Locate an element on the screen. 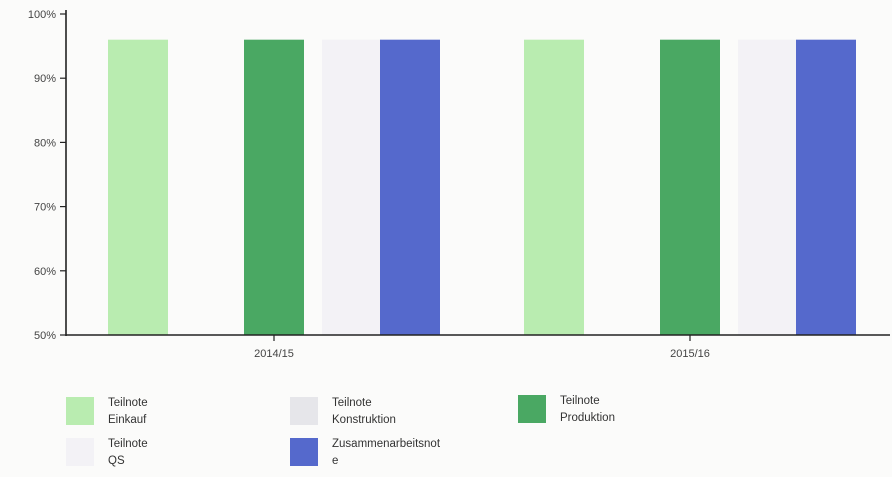 Image resolution: width=892 pixels, height=477 pixels. y-tick-label: 90% is located at coordinates (45, 79).